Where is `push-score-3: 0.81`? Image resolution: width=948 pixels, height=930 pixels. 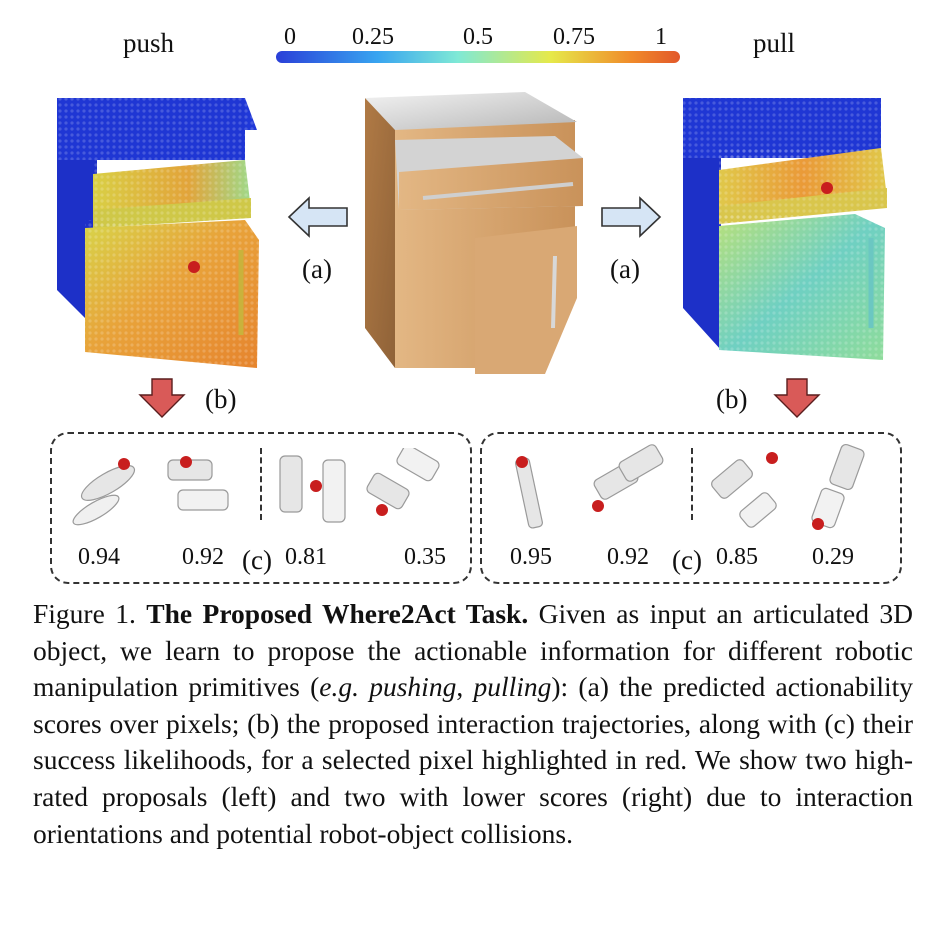 push-score-3: 0.81 is located at coordinates (306, 557).